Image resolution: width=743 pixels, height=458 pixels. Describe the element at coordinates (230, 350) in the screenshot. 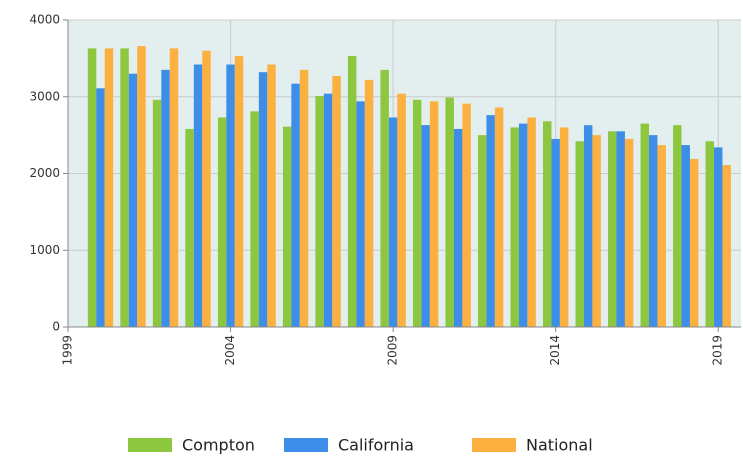

I see `x-tick-label: 2004` at that location.